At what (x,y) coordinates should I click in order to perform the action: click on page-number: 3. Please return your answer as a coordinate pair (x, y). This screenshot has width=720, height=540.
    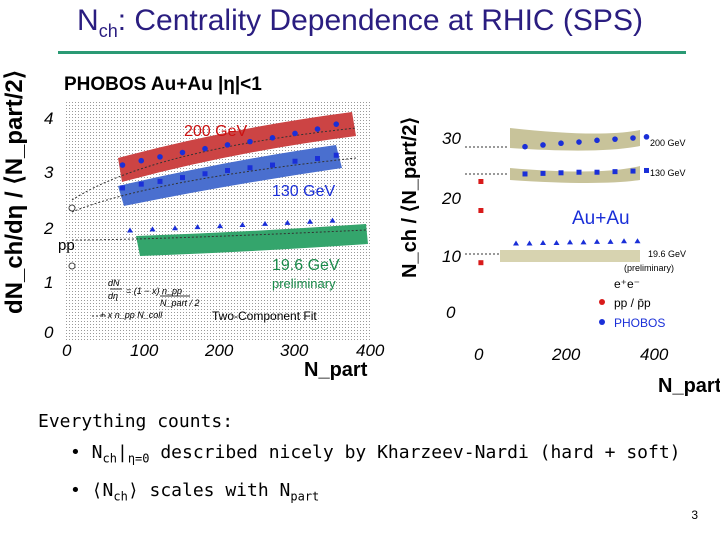
    Looking at the image, I should click on (694, 515).